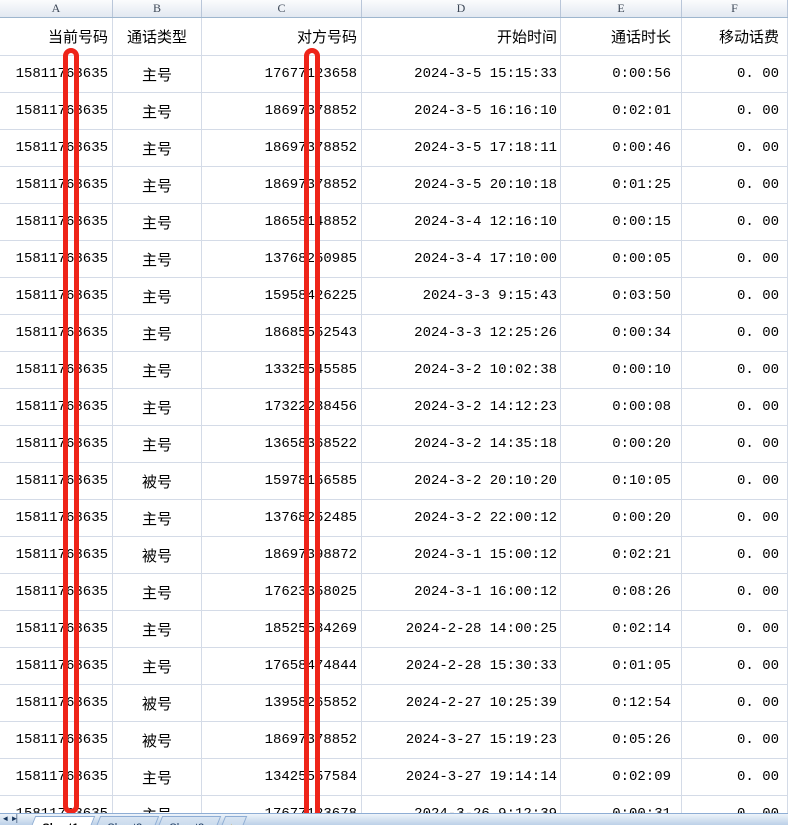  I want to click on column-letter-d: D, so click(461, 8).